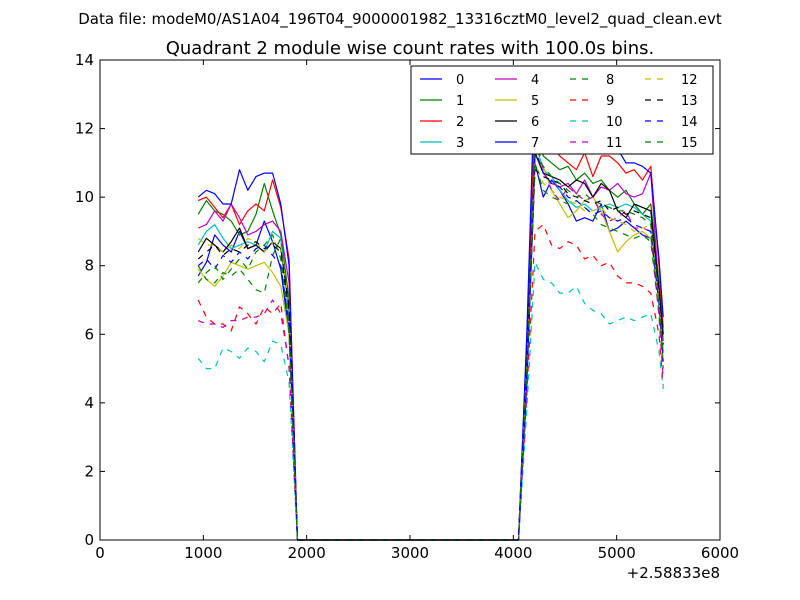 The height and width of the screenshot is (600, 800). Describe the element at coordinates (689, 80) in the screenshot. I see `legend-label-12: 12` at that location.